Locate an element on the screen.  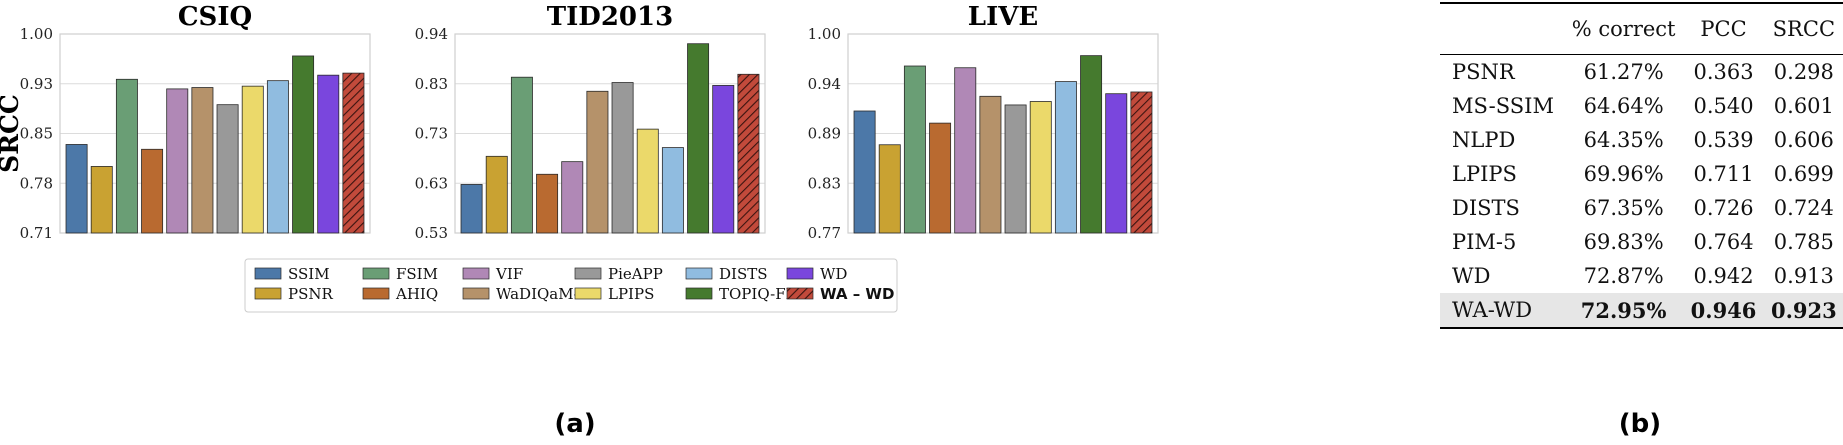
row-correct: 67.35% is located at coordinates (1623, 208).